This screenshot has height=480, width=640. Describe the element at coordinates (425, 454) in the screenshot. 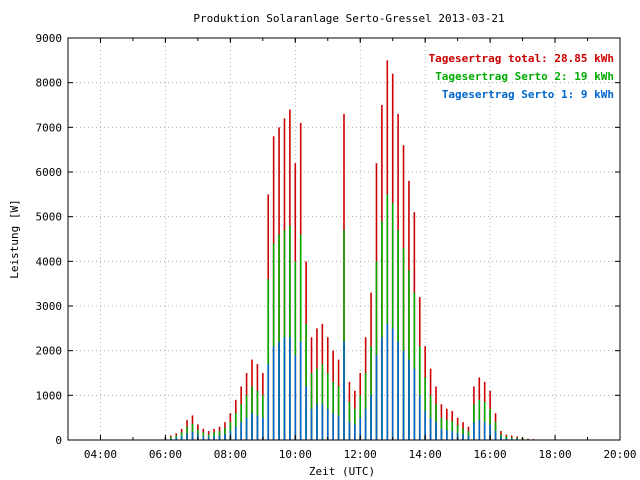

I see `x-tick-label: 14:00` at that location.